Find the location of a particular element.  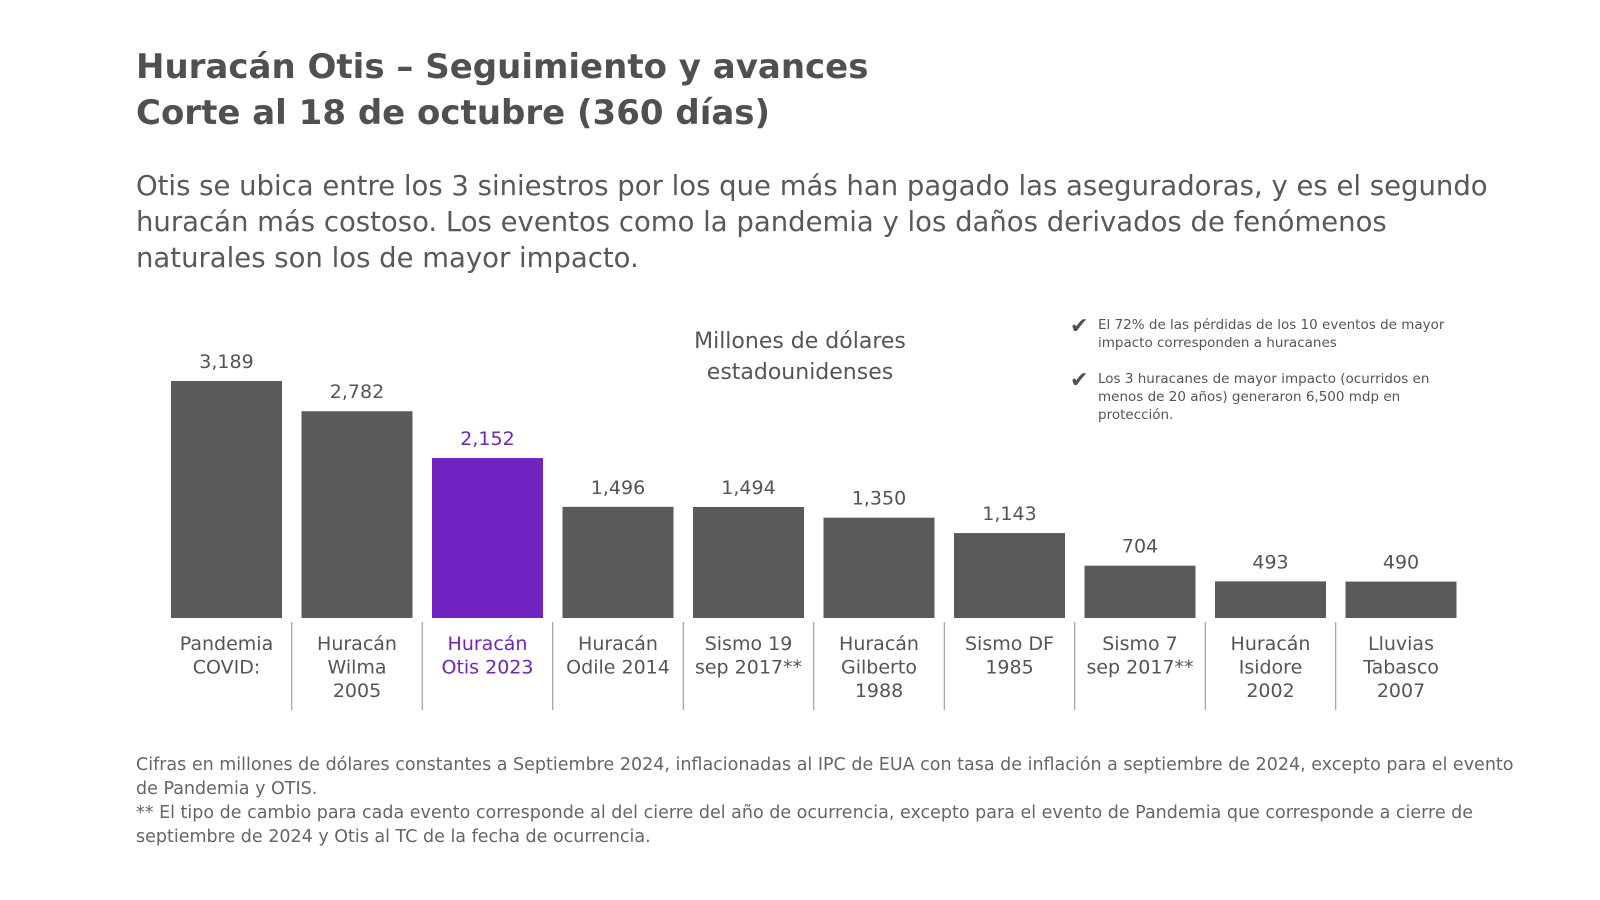

category-label: COVID: is located at coordinates (227, 668).